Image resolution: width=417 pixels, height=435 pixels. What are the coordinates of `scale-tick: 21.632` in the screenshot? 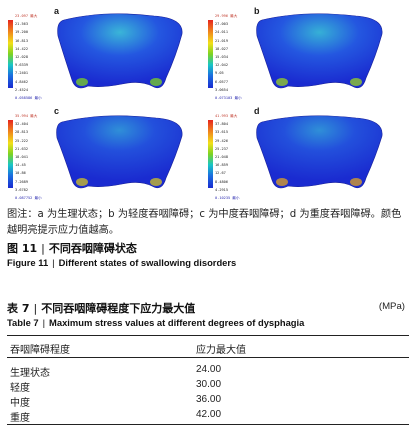 It's located at (21, 148).